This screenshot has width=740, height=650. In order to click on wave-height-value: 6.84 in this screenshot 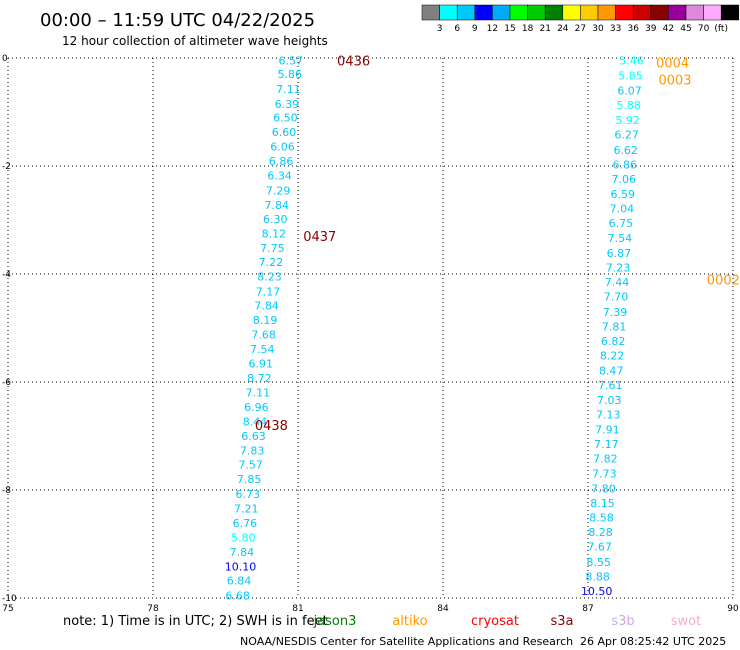, I will do `click(239, 581)`.